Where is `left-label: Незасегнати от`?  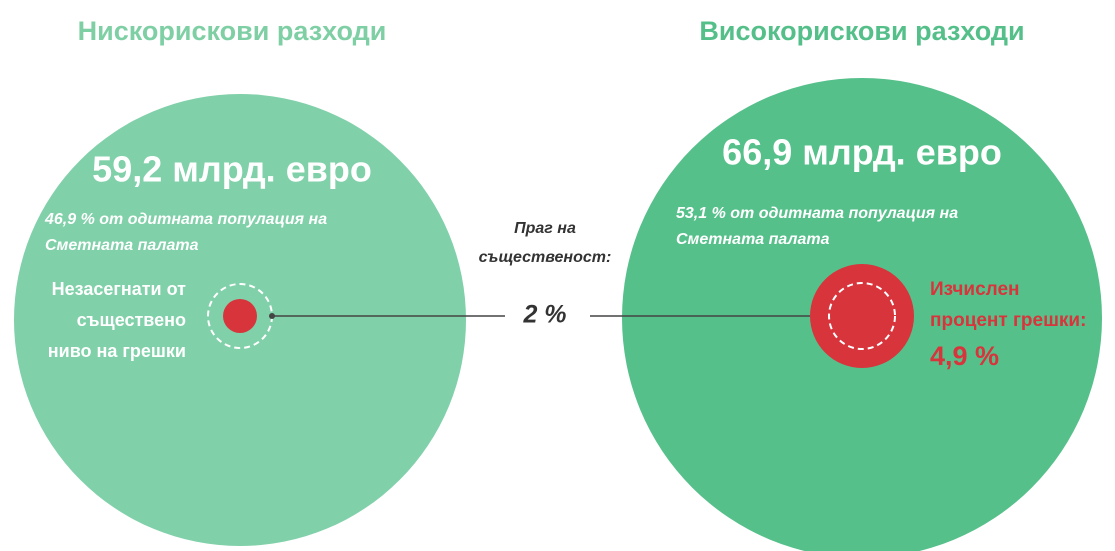
left-label: Незасегнати от is located at coordinates (119, 289).